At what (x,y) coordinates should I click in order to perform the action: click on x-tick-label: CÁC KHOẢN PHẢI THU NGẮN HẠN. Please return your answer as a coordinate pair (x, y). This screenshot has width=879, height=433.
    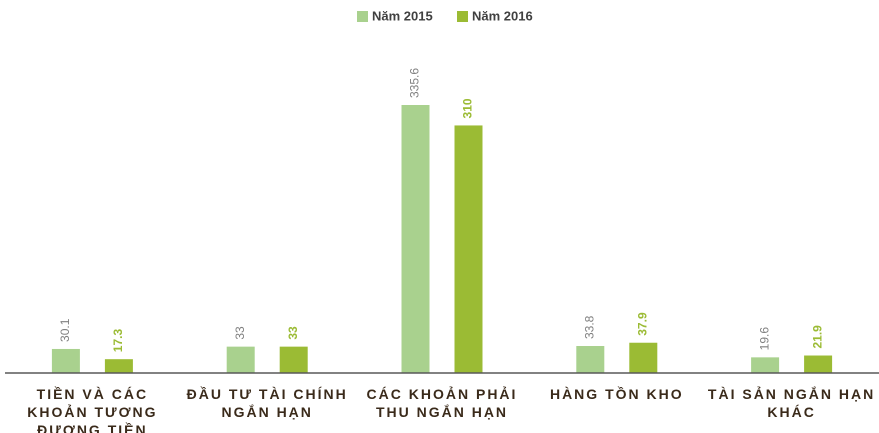
    Looking at the image, I should click on (442, 403).